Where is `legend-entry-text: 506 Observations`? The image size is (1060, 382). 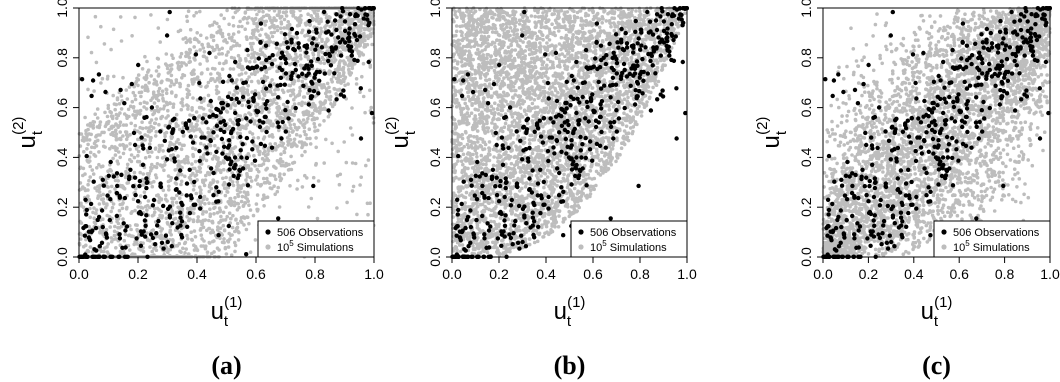
legend-entry-text: 506 Observations is located at coordinates (633, 233).